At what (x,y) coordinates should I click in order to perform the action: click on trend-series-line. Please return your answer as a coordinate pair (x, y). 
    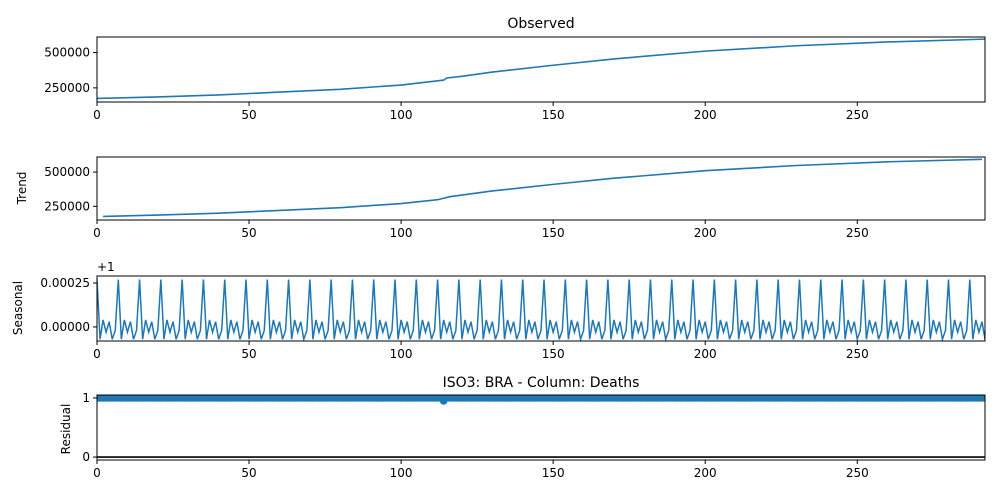
    Looking at the image, I should click on (542, 188).